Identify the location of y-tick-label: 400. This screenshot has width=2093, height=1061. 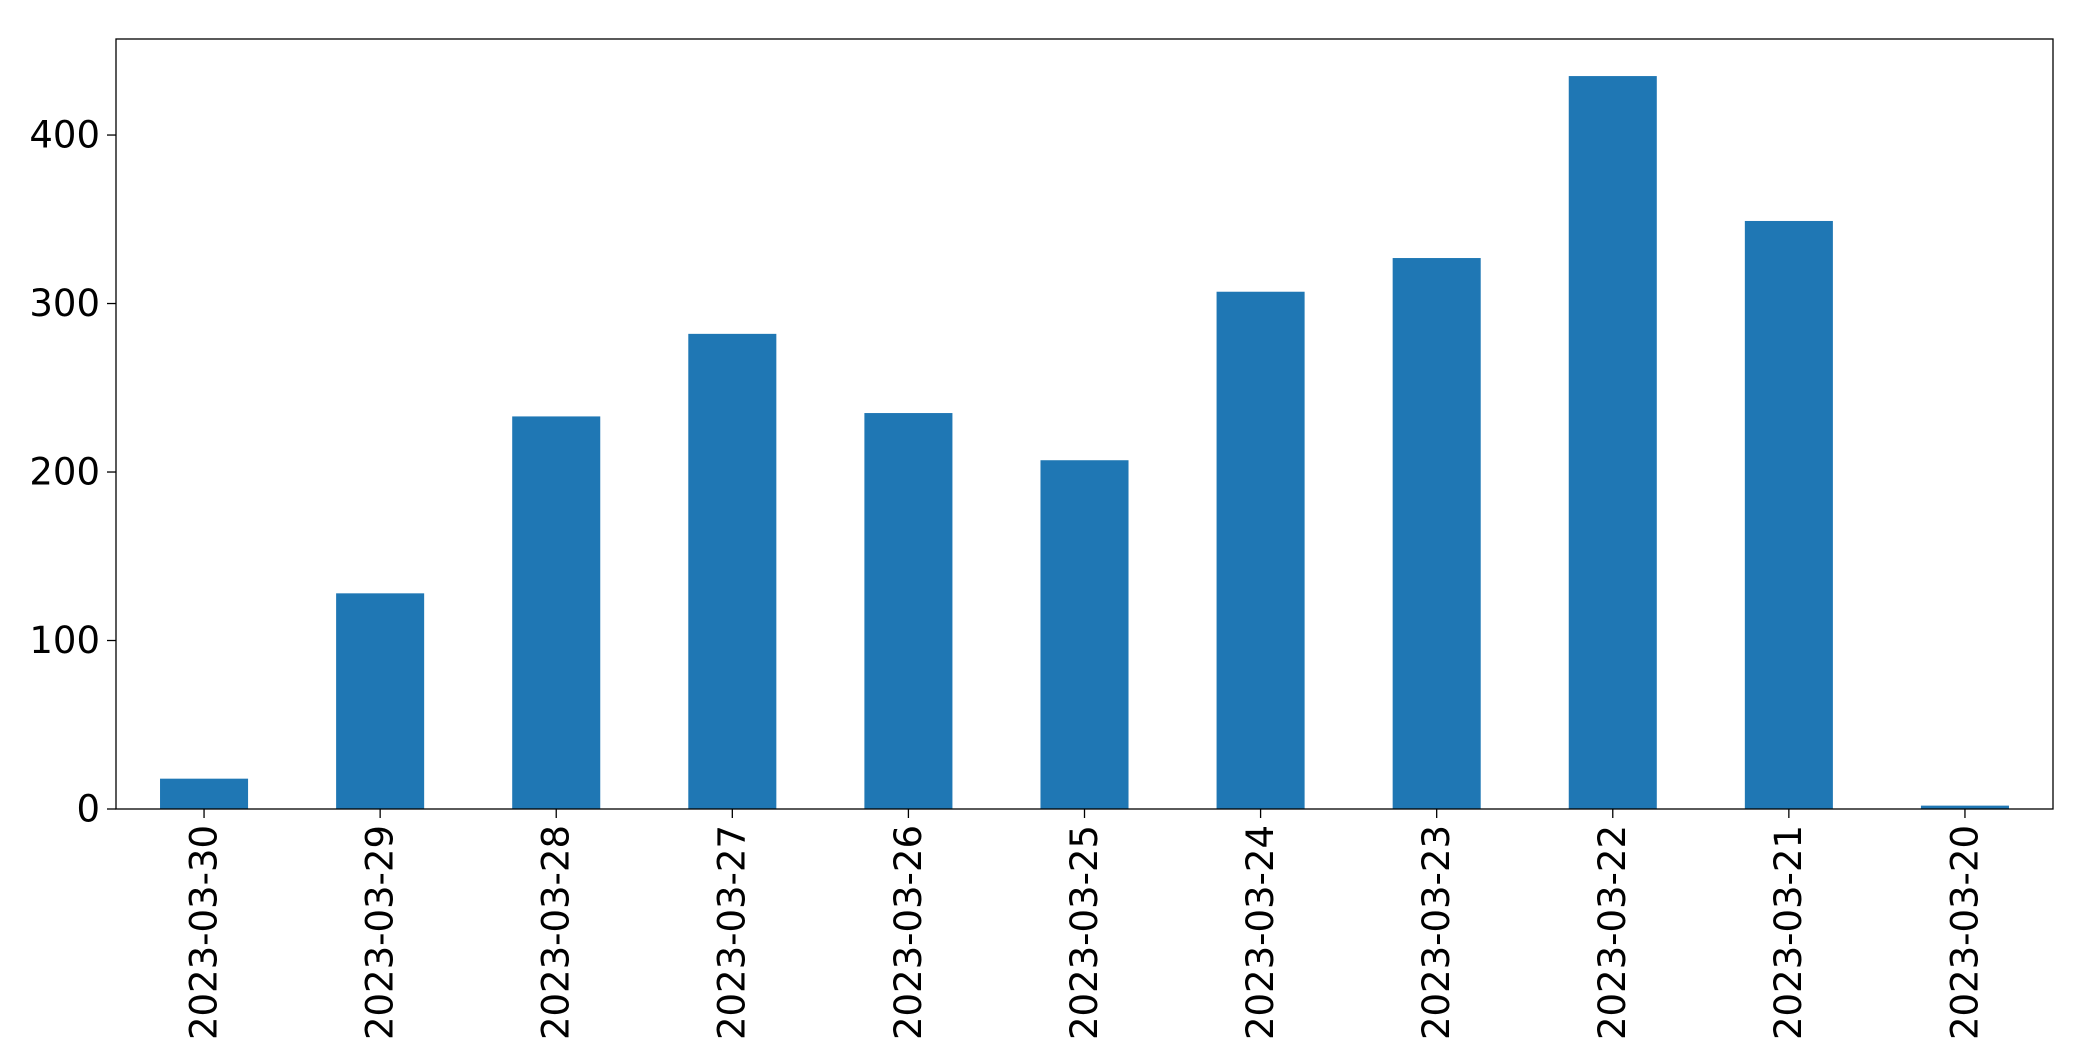
(64, 135).